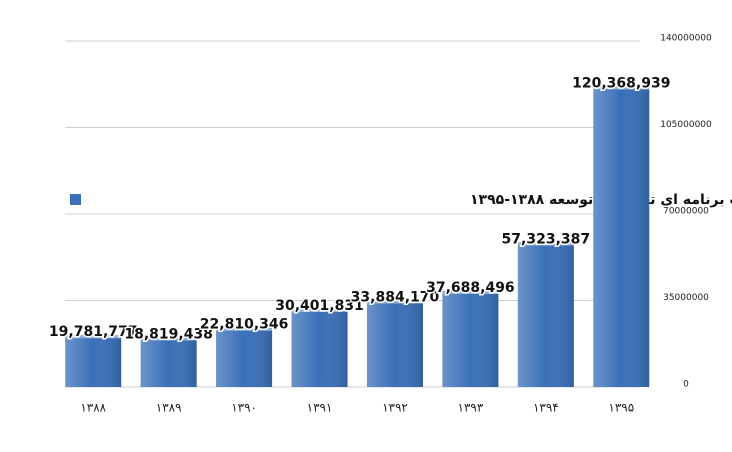  I want to click on value-label: 120,368,939, so click(621, 84).